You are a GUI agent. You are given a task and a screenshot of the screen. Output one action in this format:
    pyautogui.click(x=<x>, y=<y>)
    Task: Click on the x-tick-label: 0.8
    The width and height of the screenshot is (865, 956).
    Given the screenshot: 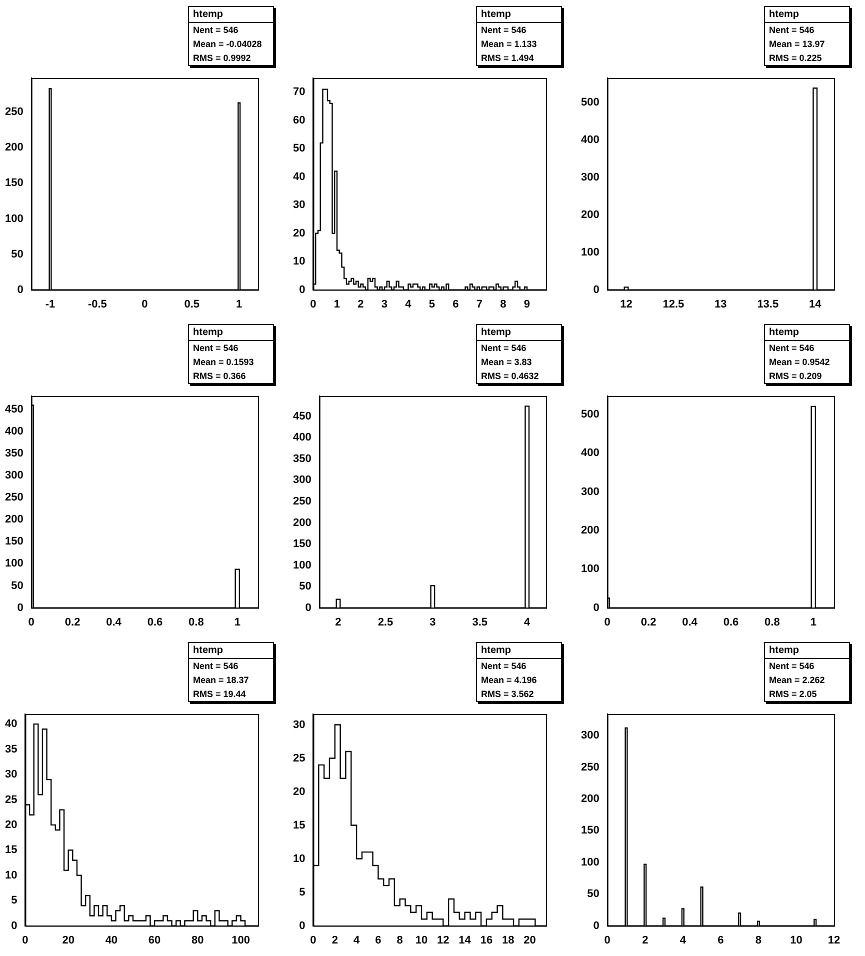 What is the action you would take?
    pyautogui.click(x=196, y=622)
    